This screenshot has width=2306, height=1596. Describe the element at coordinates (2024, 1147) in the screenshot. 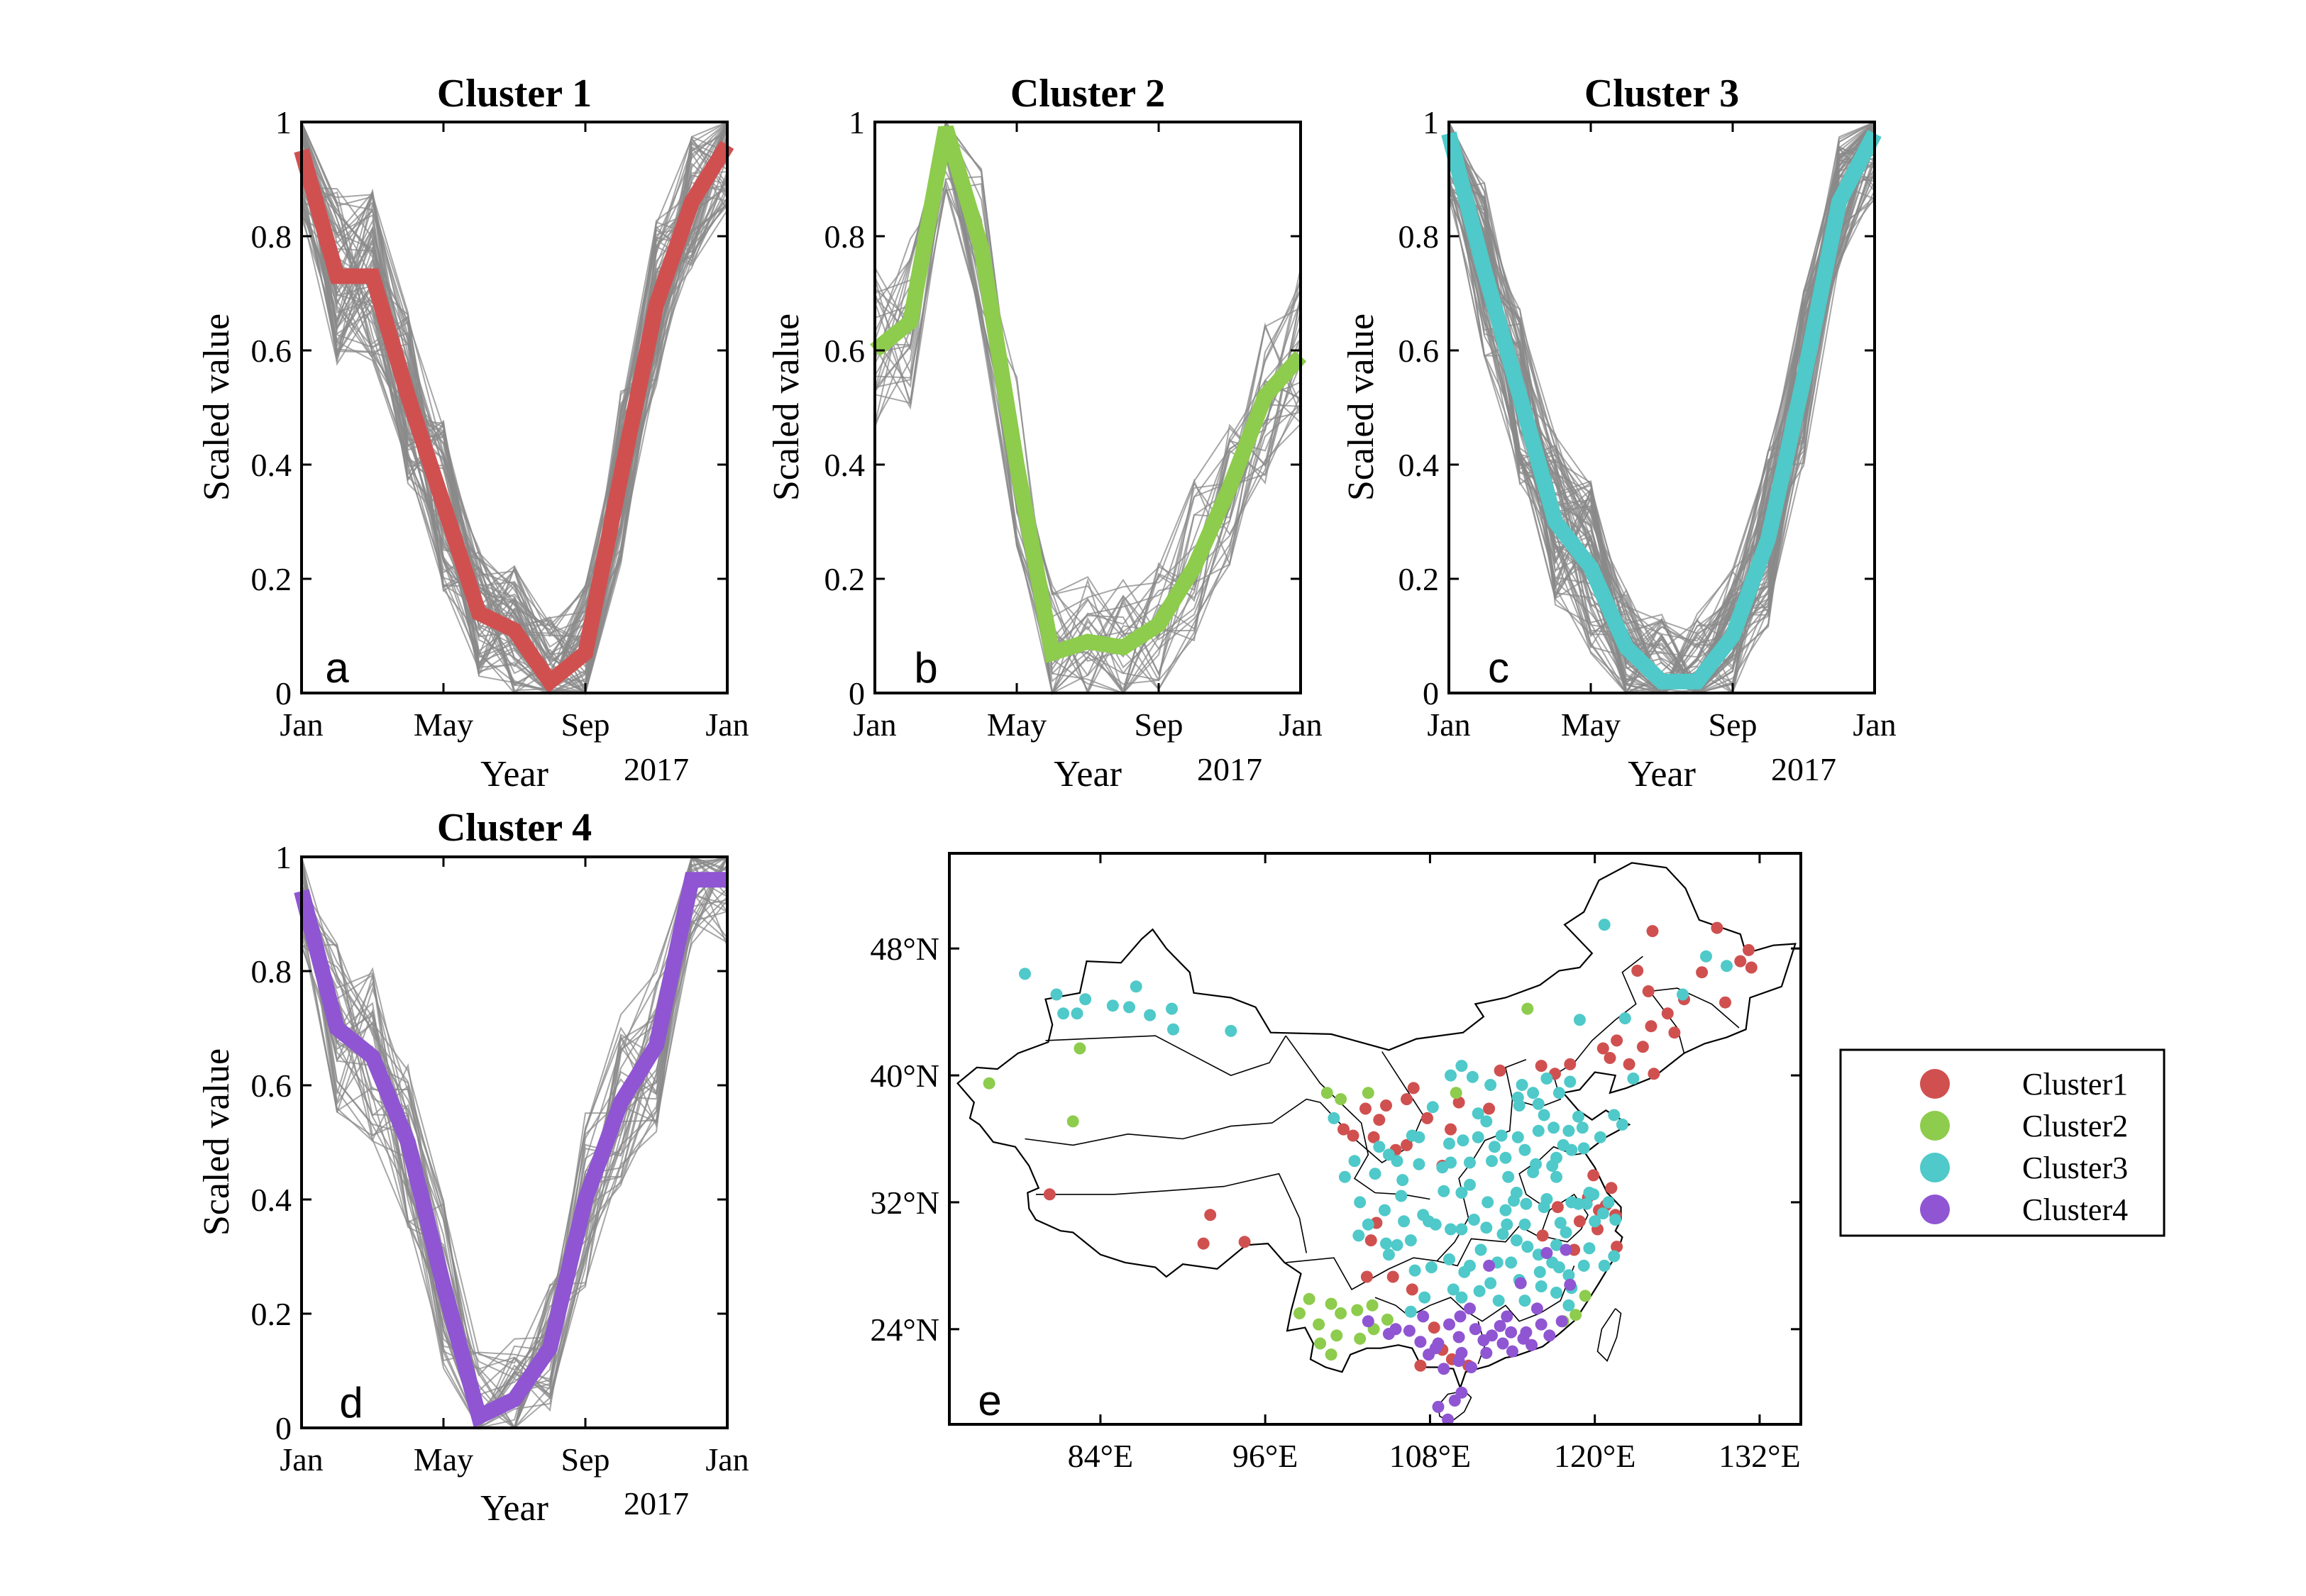

I see `legend-items: Cluster1 Cluster2 Cluster3 Cluster4` at that location.